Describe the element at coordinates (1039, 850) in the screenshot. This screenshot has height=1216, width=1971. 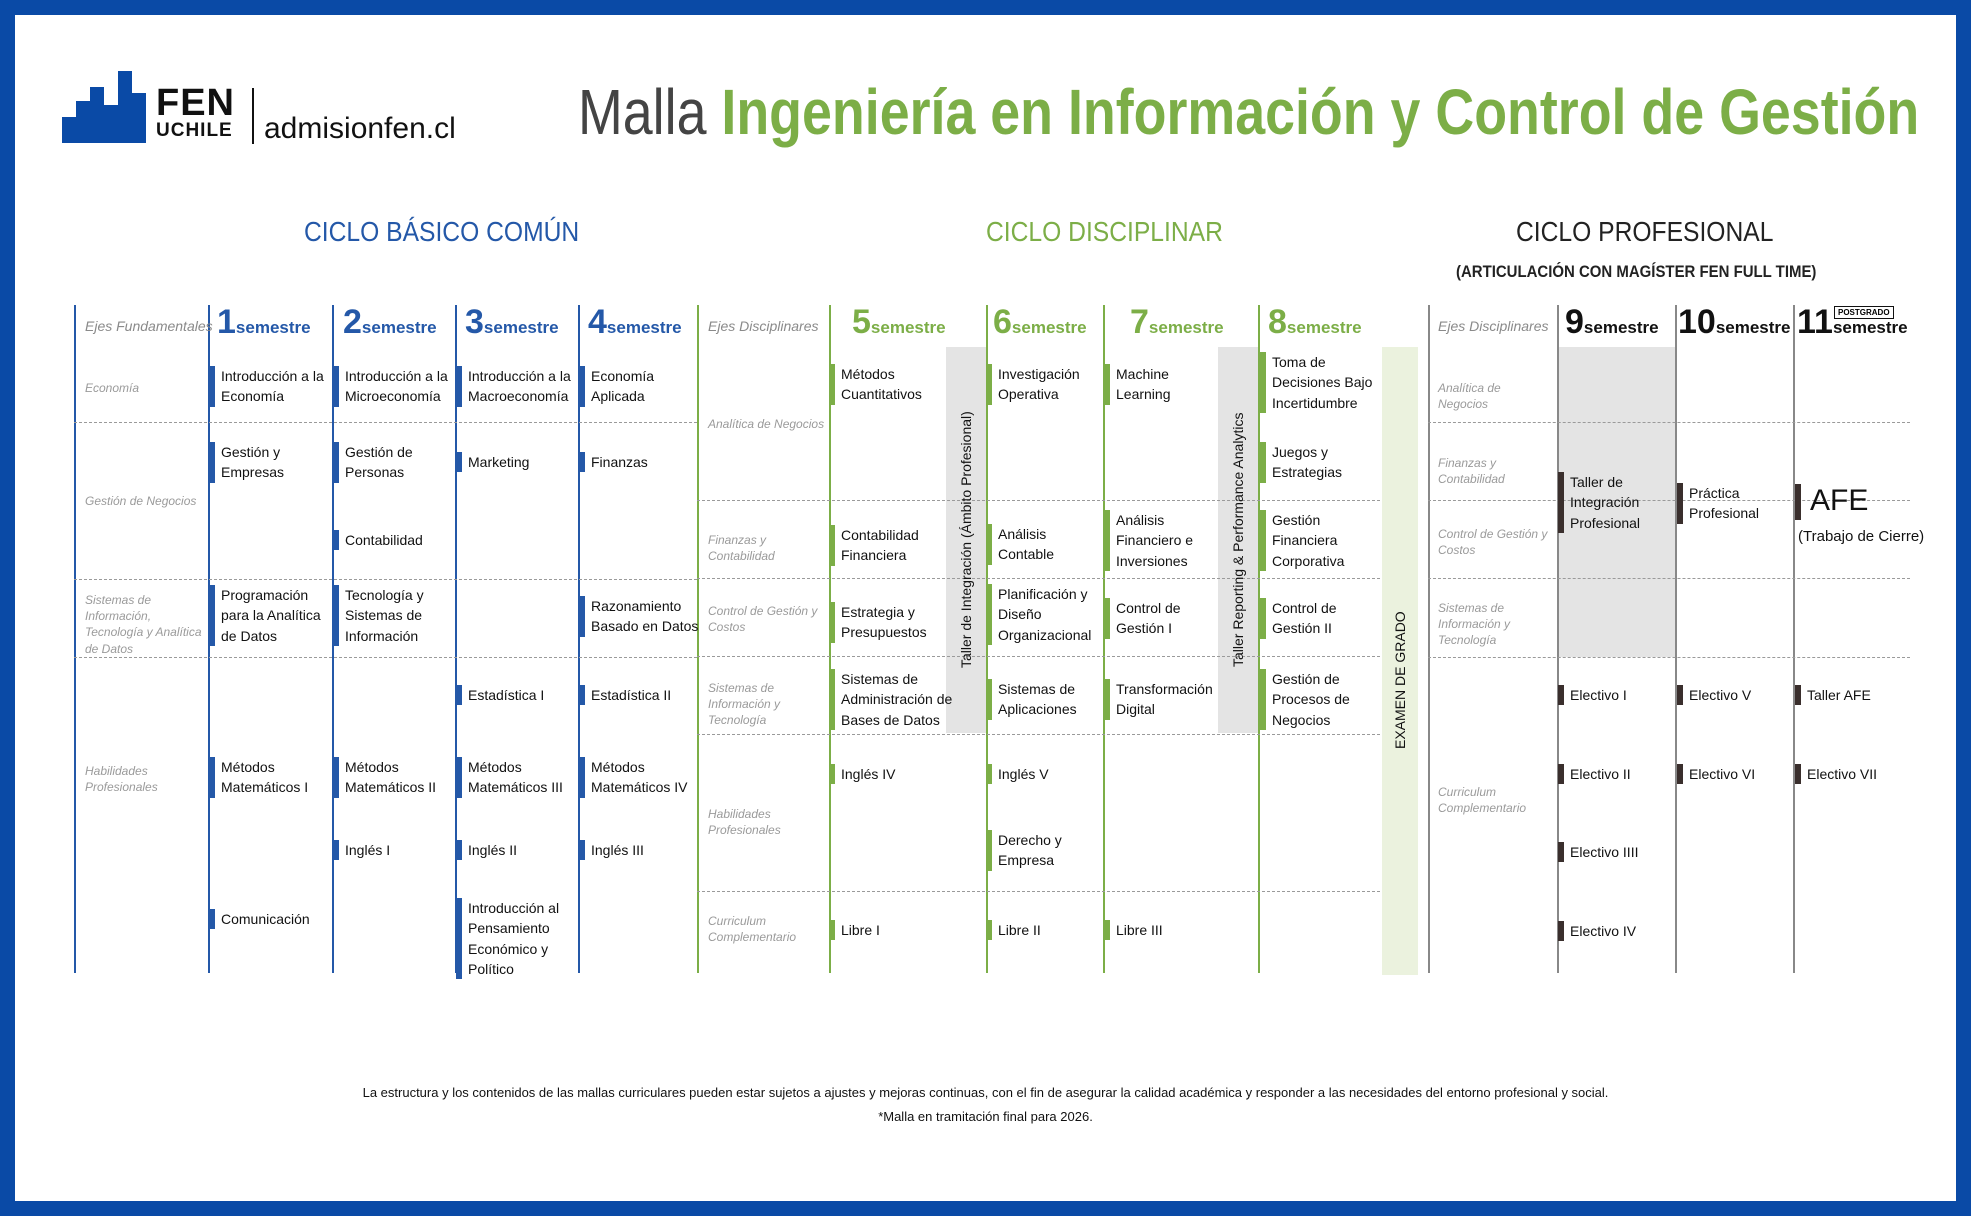
I see `course-item: Derecho y Empresa` at that location.